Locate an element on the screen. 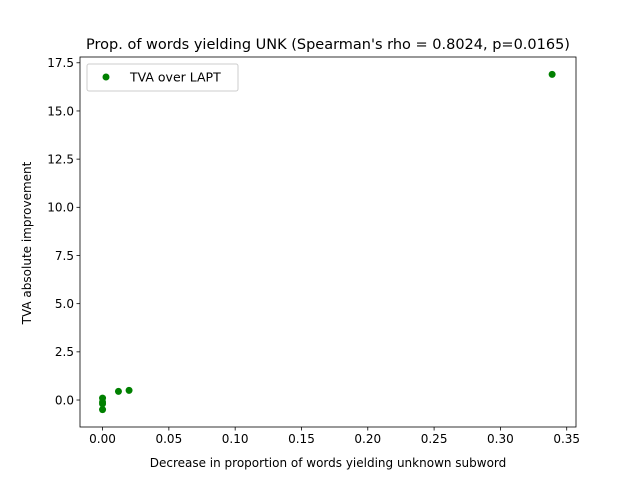 The width and height of the screenshot is (640, 480). y-tick-label: 17.5 is located at coordinates (60, 63).